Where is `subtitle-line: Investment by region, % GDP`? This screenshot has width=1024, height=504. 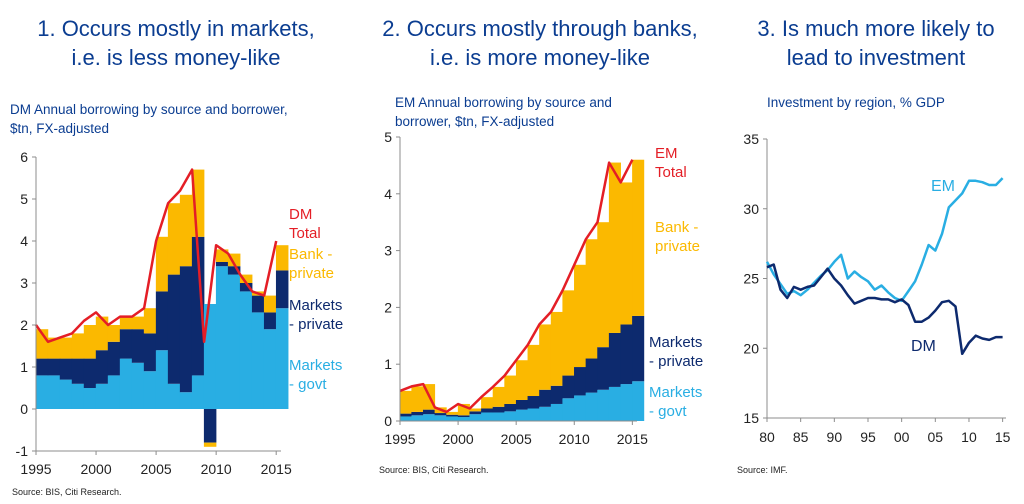
subtitle-line: Investment by region, % GDP is located at coordinates (856, 102).